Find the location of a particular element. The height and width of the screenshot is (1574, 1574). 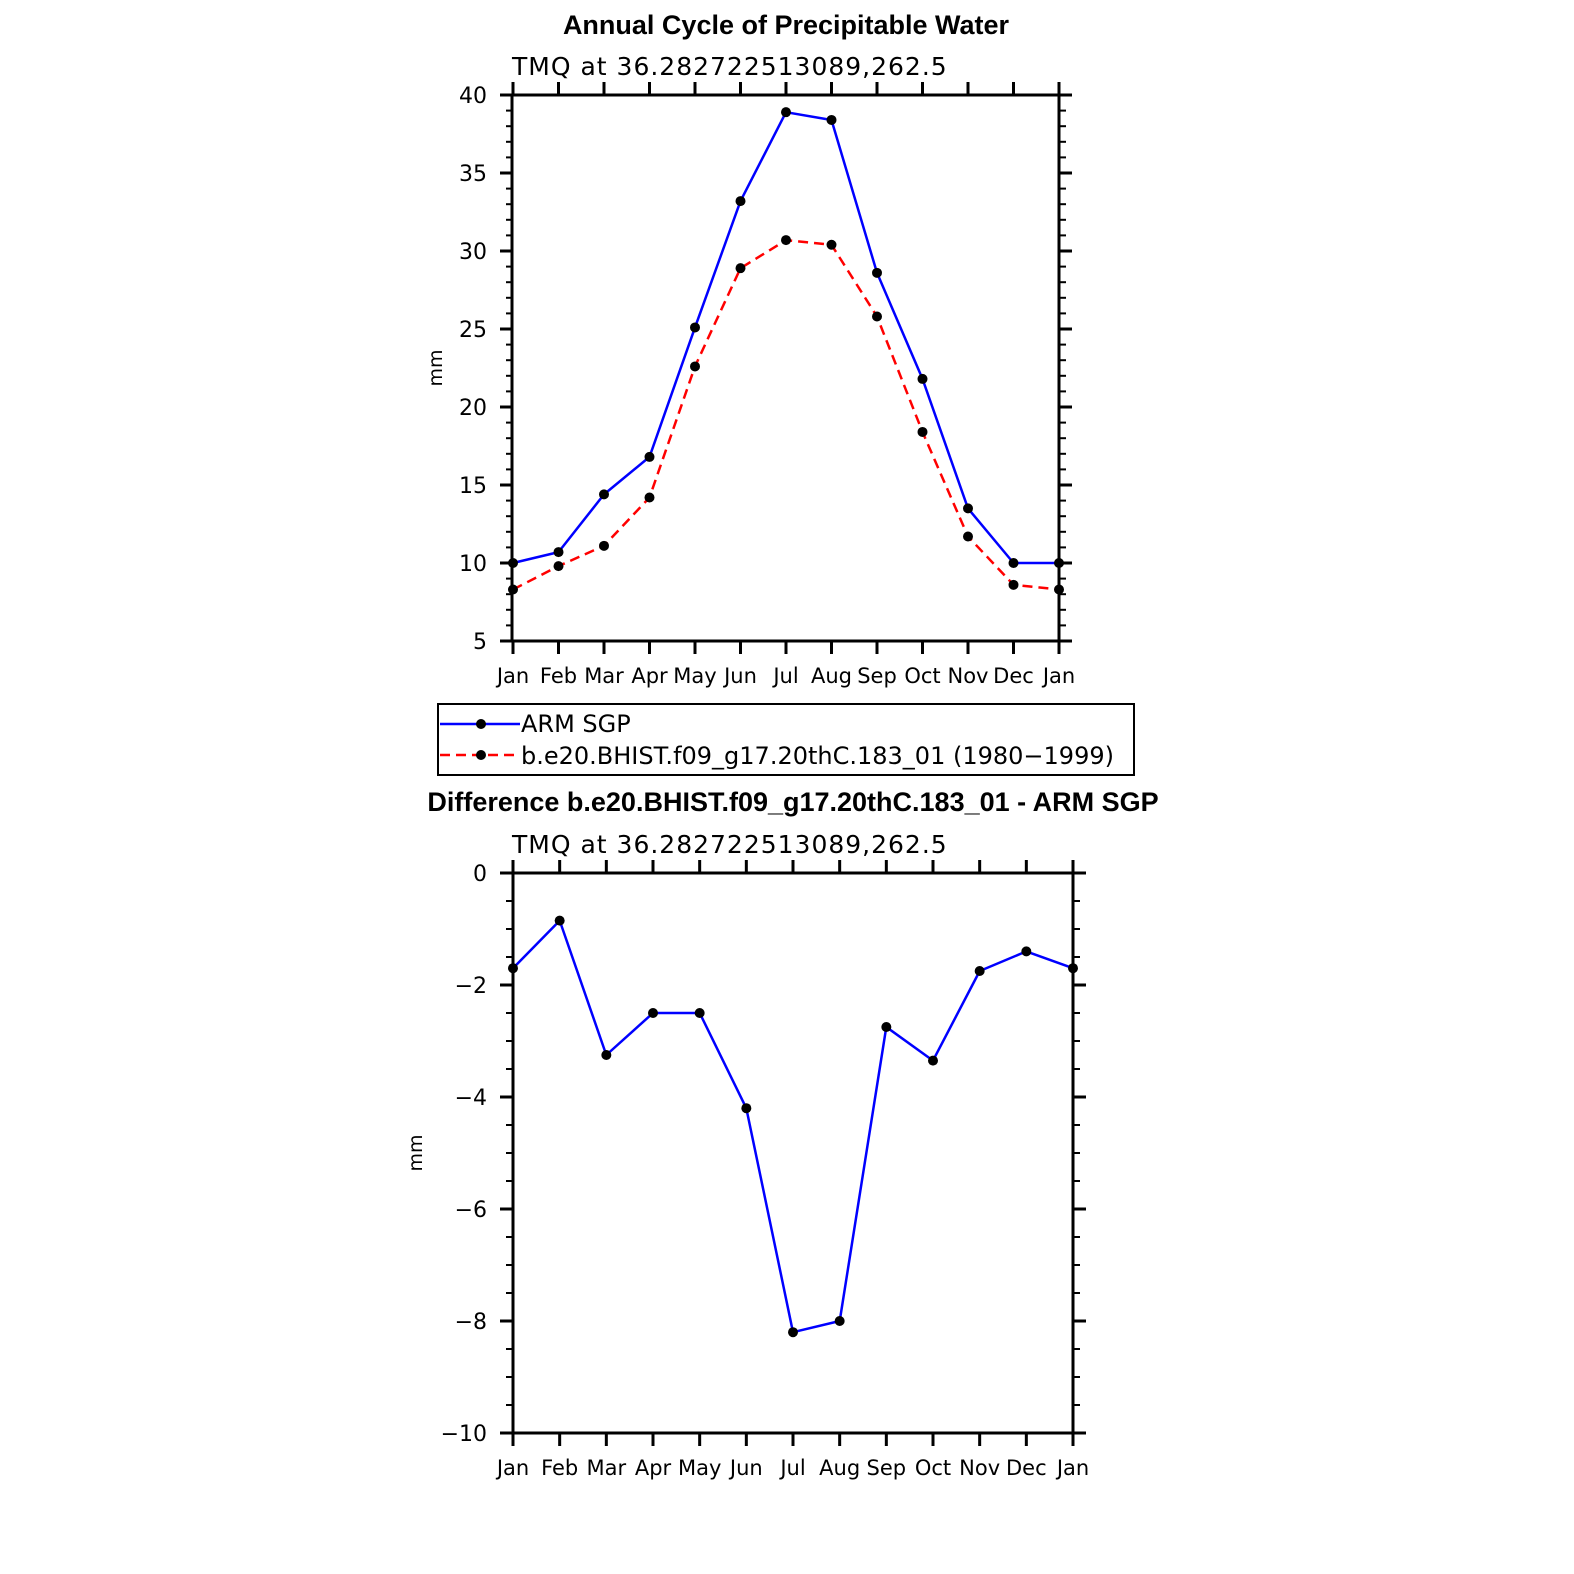

x-tick-label: Jul is located at coordinates (791, 1468).